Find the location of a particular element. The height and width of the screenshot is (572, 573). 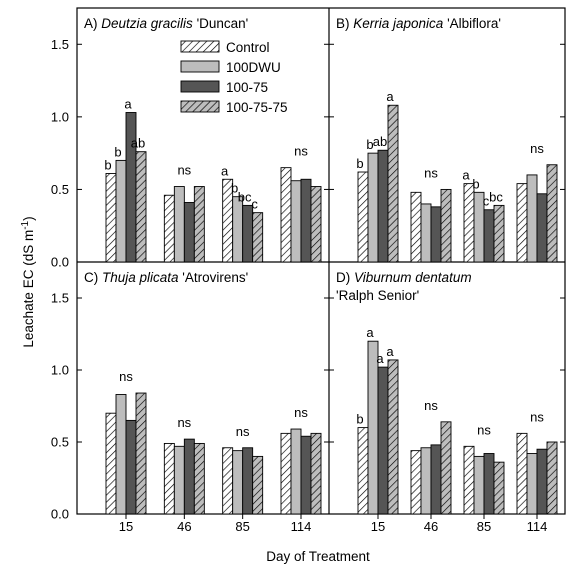

panel-title-species: Thuja plicata is located at coordinates (140, 277).